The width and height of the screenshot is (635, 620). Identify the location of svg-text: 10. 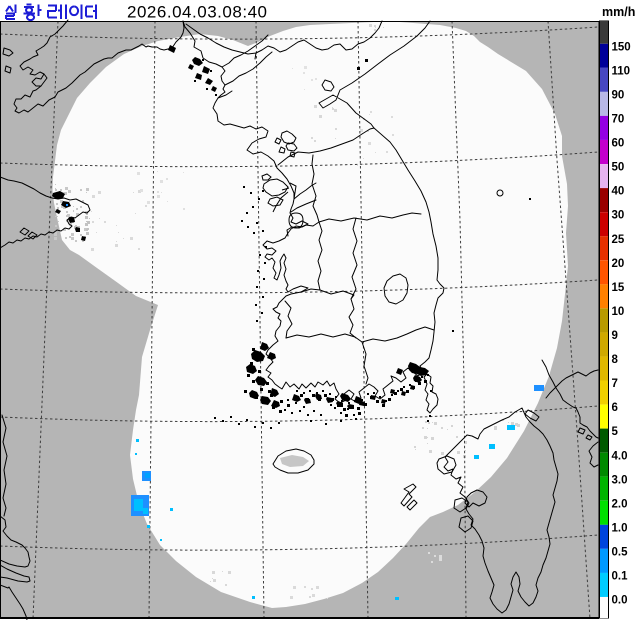
(618, 312).